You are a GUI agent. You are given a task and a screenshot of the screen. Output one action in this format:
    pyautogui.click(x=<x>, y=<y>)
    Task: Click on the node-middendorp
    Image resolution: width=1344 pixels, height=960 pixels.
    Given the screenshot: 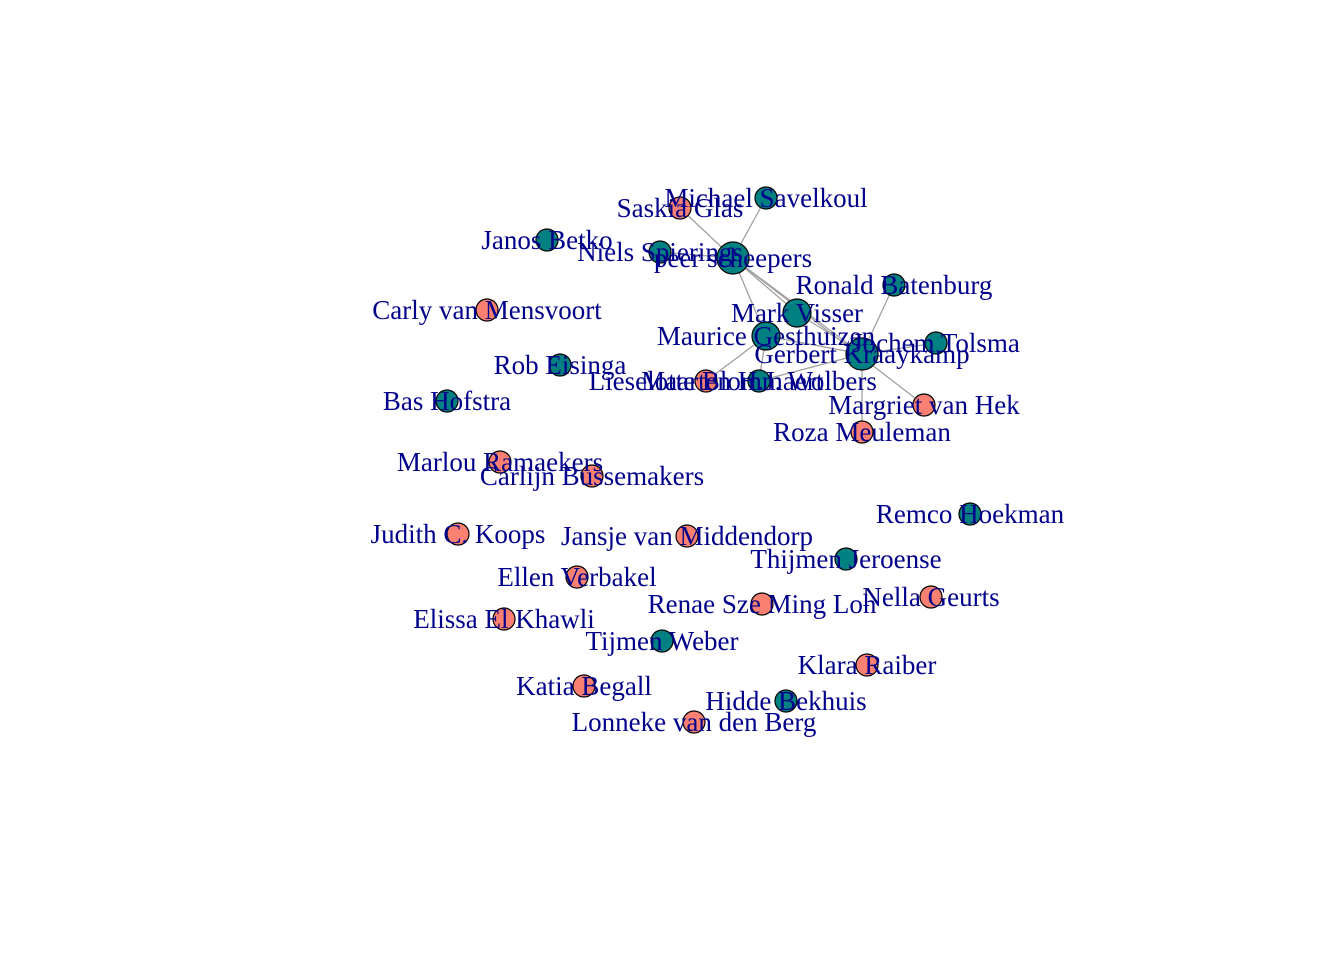 What is the action you would take?
    pyautogui.click(x=687, y=536)
    